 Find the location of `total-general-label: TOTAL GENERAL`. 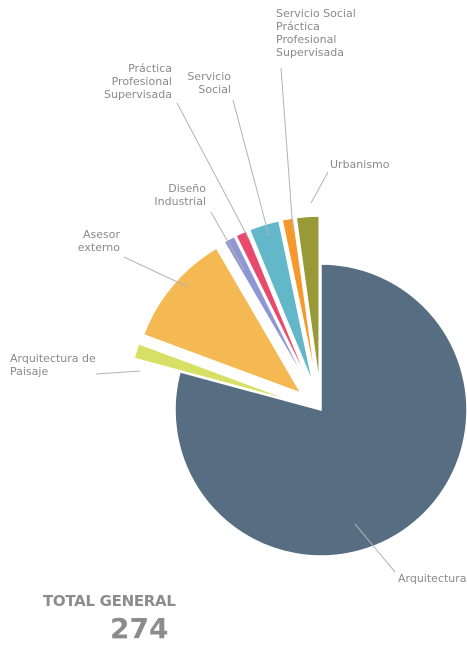

total-general-label: TOTAL GENERAL is located at coordinates (109, 601).